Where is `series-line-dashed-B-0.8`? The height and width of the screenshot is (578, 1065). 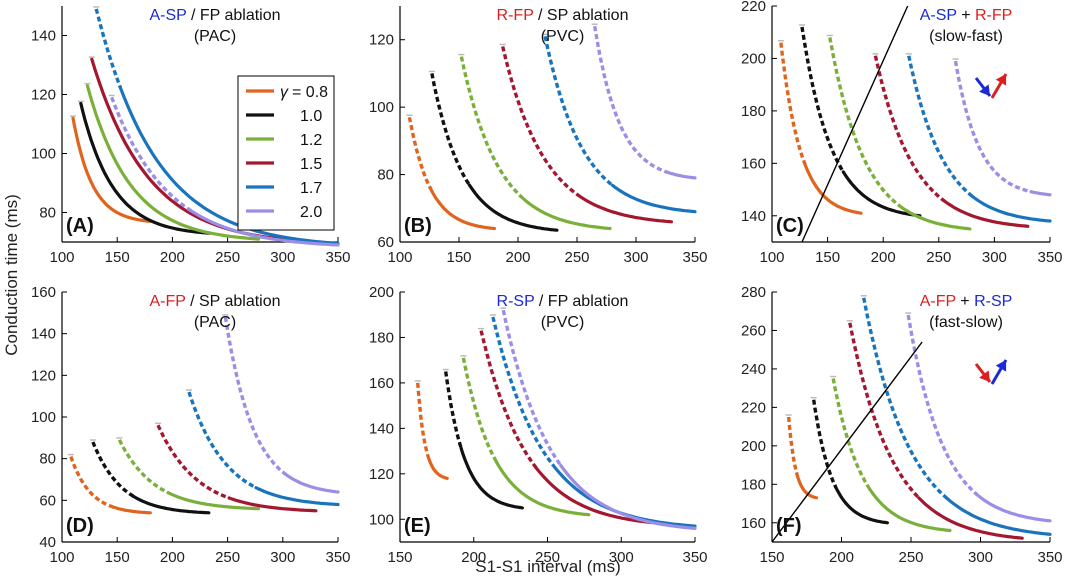
series-line-dashed-B-0.8 is located at coordinates (420, 153).